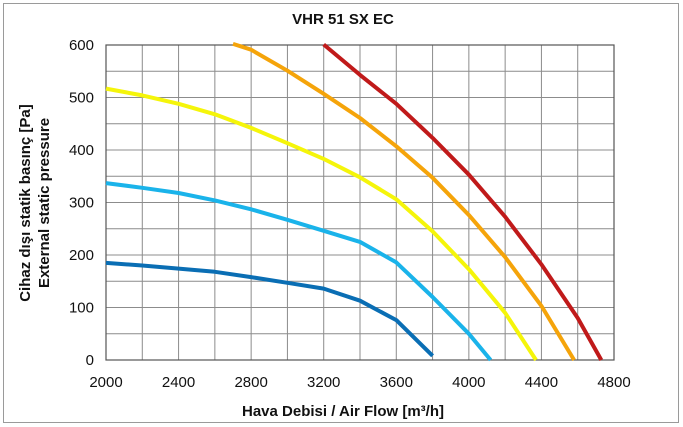  What do you see at coordinates (323, 382) in the screenshot?
I see `x-tick-label: 3200` at bounding box center [323, 382].